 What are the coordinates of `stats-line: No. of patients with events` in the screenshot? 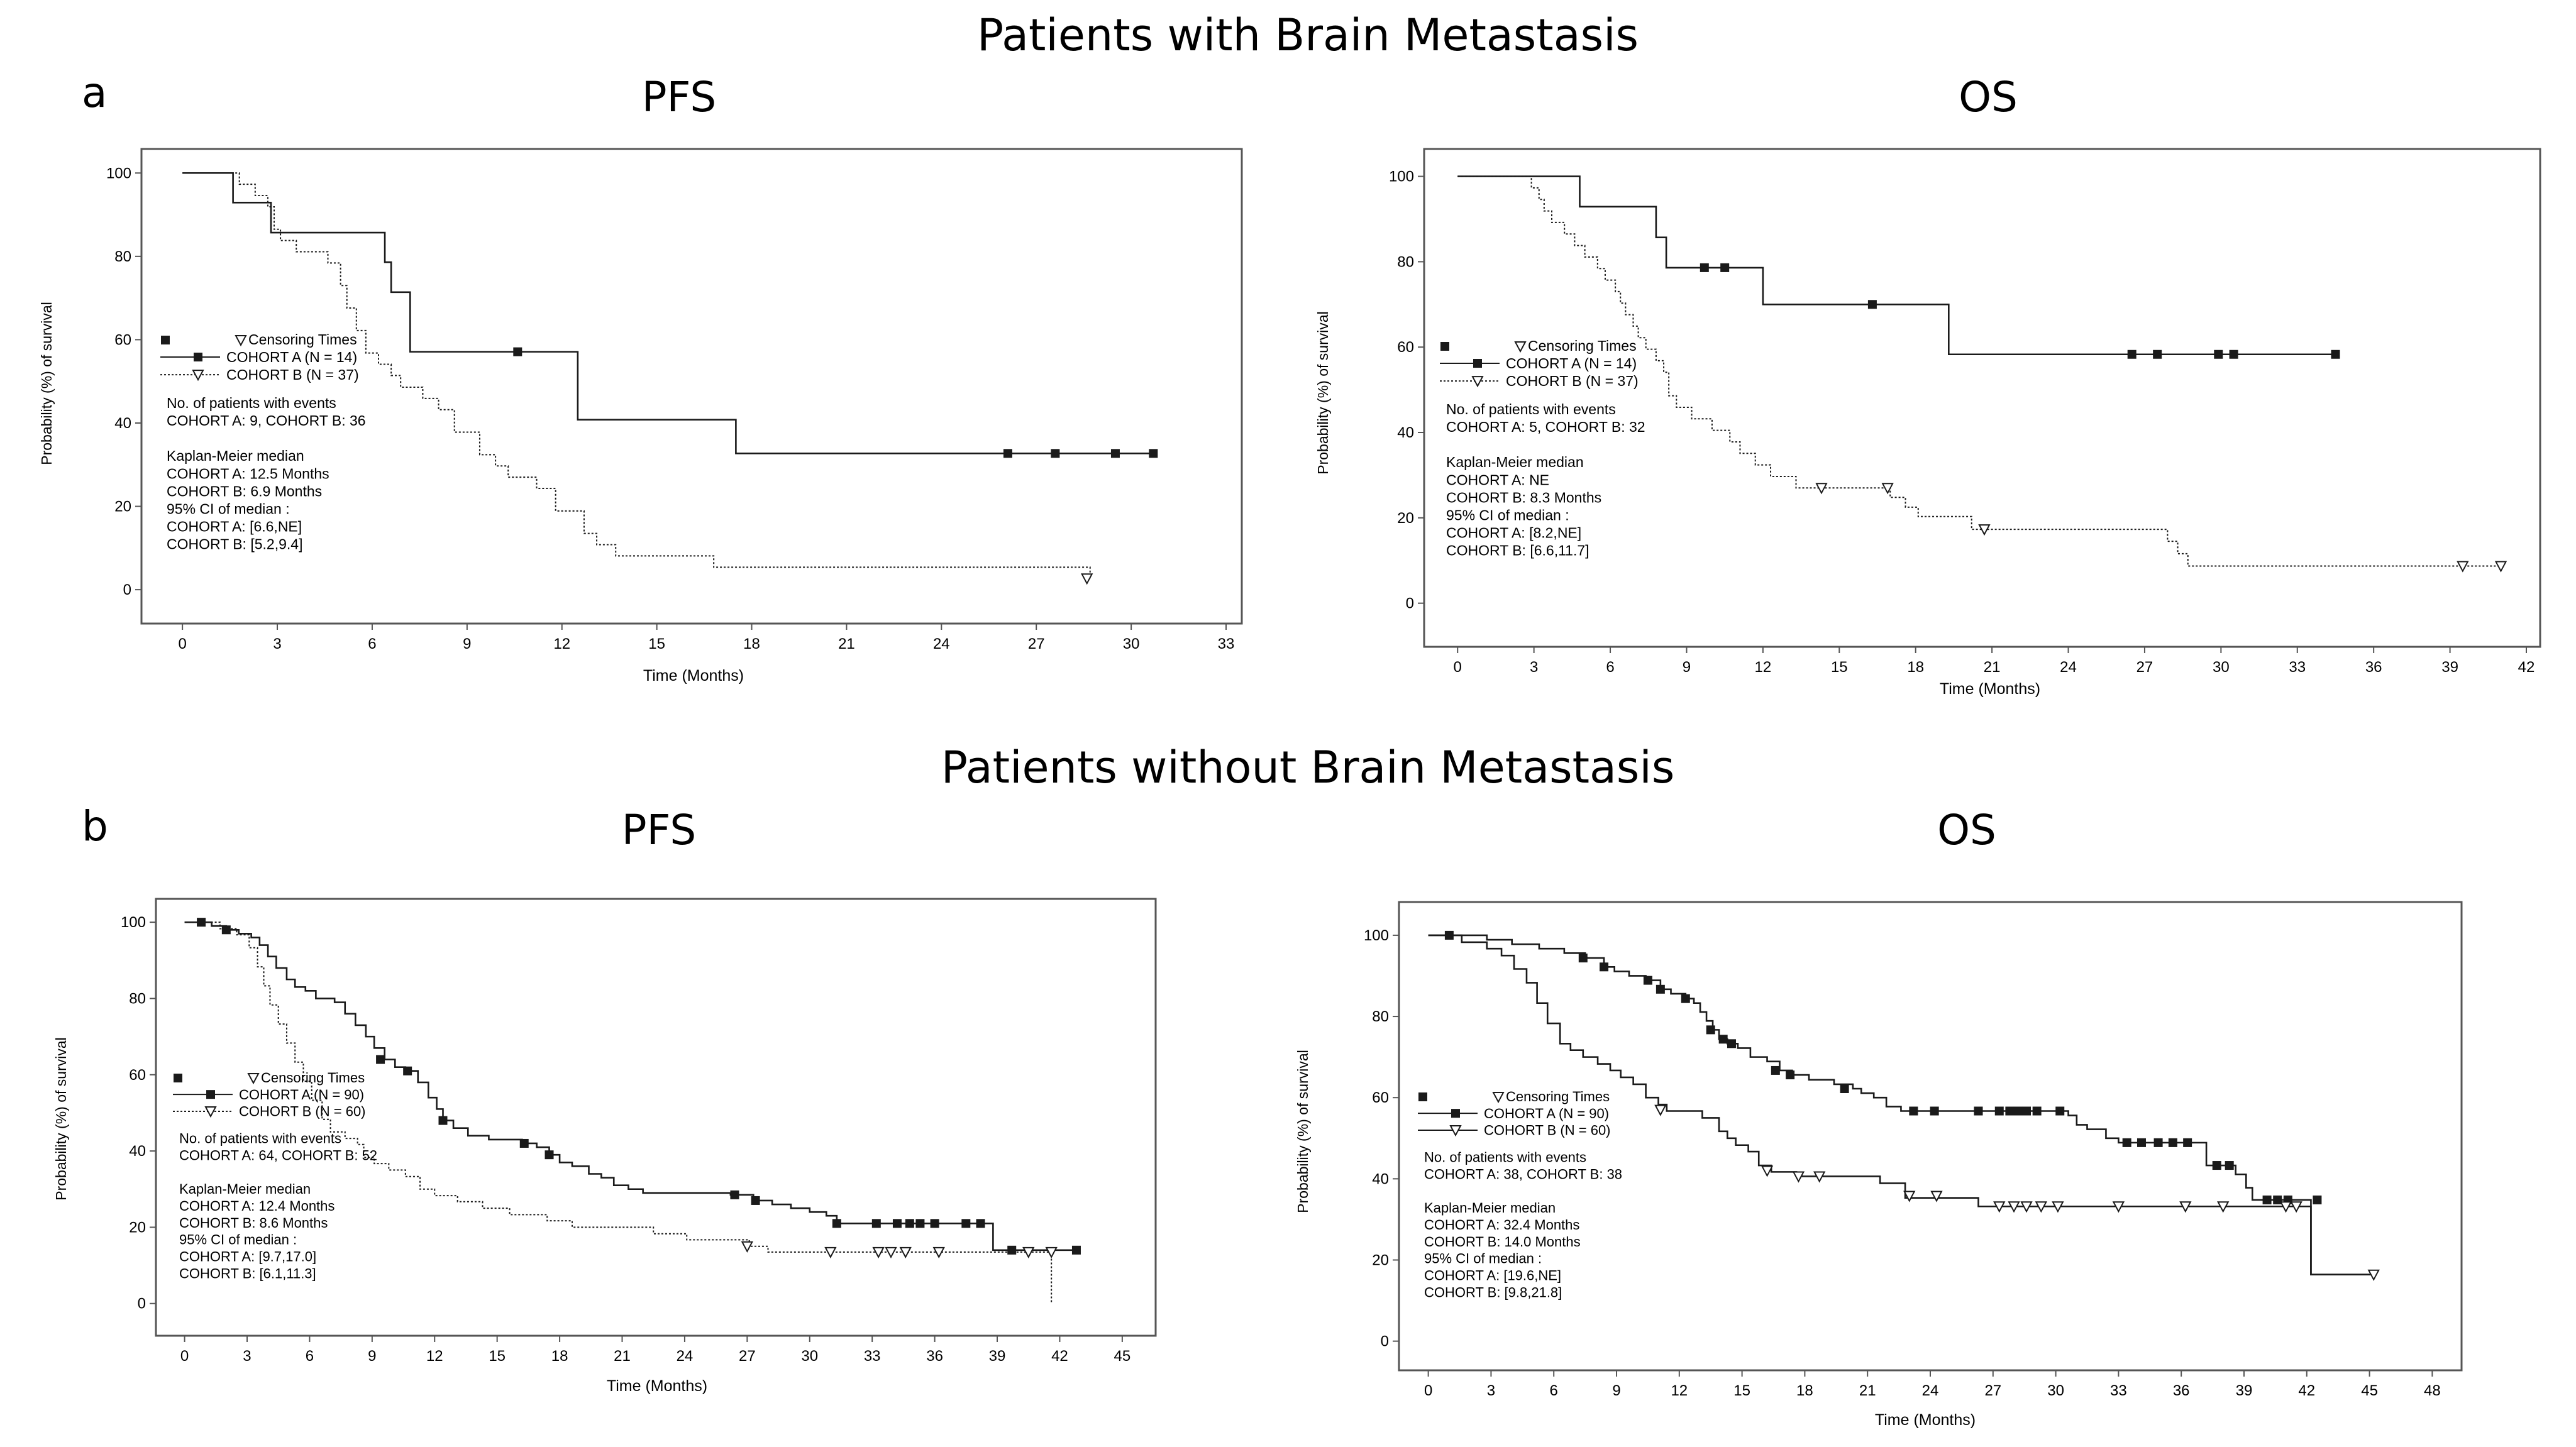 It's located at (251, 403).